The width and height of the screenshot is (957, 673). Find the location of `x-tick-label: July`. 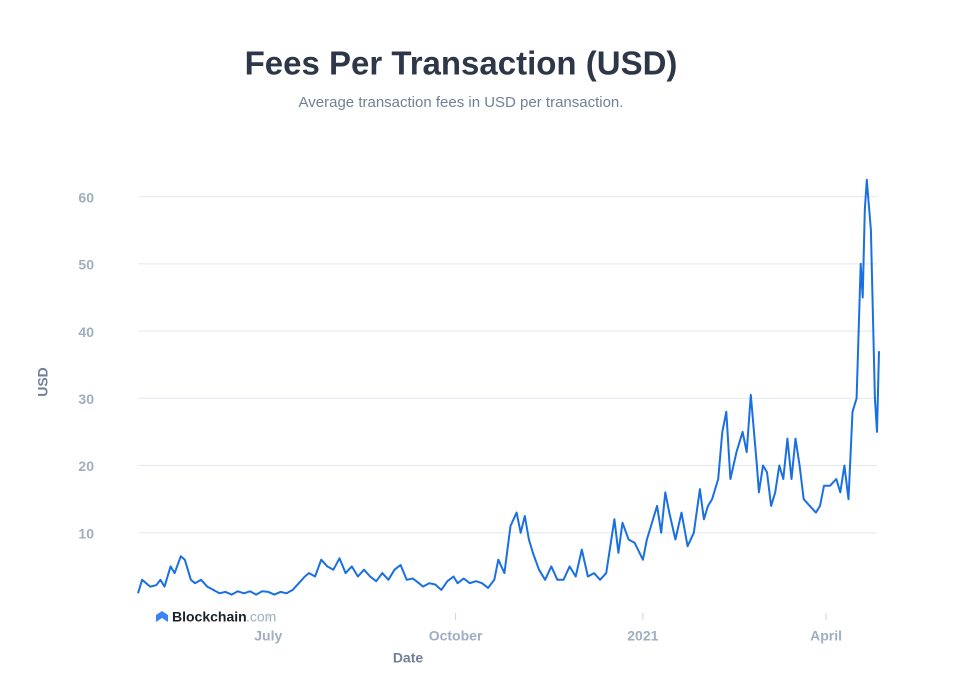

x-tick-label: July is located at coordinates (268, 636).